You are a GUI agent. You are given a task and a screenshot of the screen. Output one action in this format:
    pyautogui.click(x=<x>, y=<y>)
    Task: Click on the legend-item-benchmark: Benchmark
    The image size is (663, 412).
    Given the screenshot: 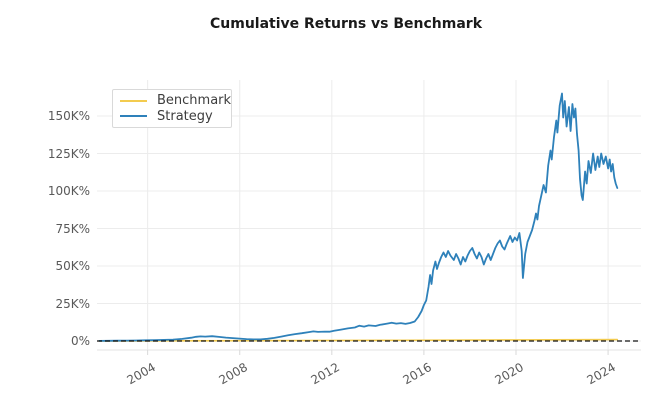 What is the action you would take?
    pyautogui.click(x=175, y=101)
    